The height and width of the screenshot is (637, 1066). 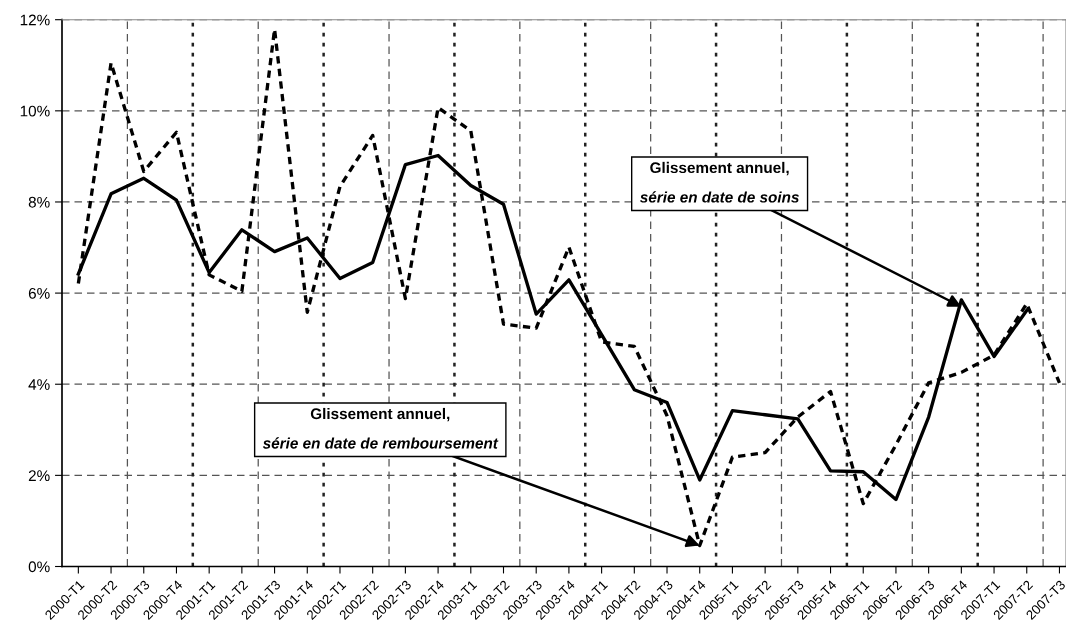 What do you see at coordinates (380, 428) in the screenshot?
I see `annotation: Glissement annuel, série en date de remboursement` at bounding box center [380, 428].